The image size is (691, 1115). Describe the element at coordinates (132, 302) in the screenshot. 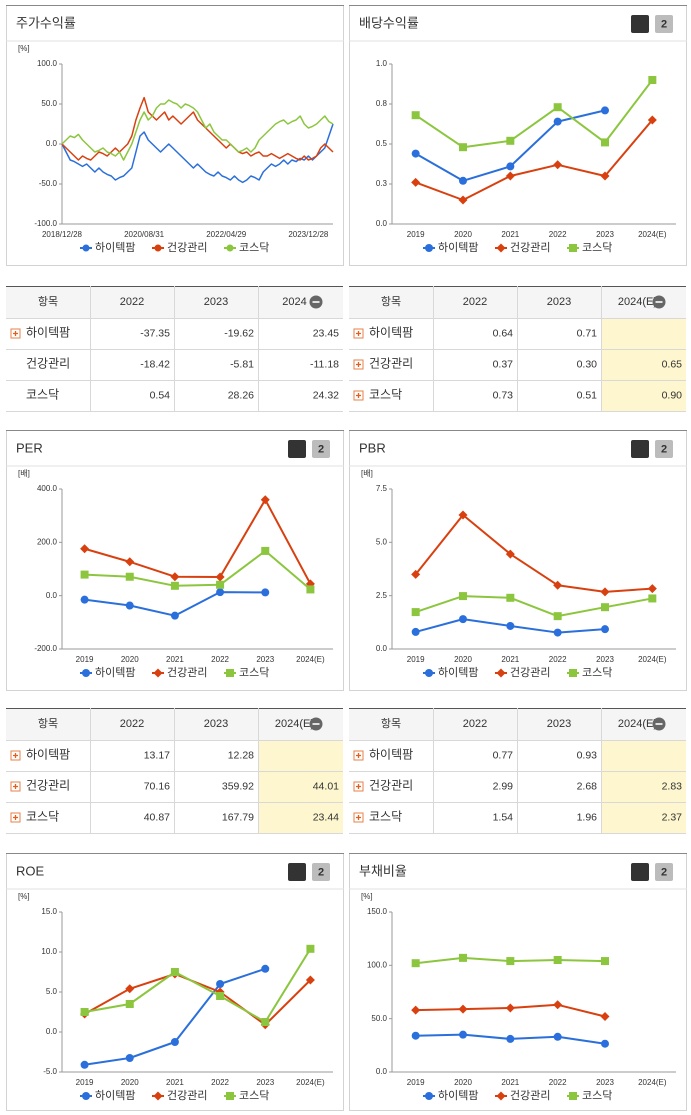

I see `table-header: 2022` at that location.